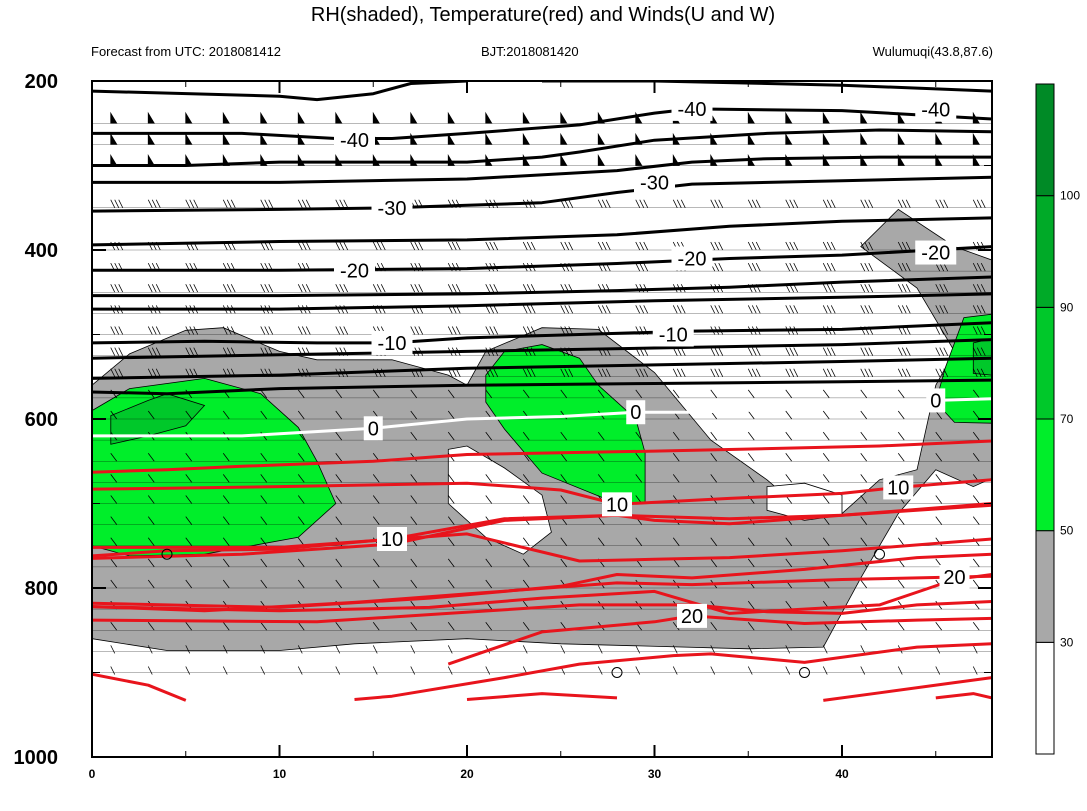 This screenshot has height=811, width=1087. Describe the element at coordinates (167, 554) in the screenshot. I see `calm-wind-marker` at that location.